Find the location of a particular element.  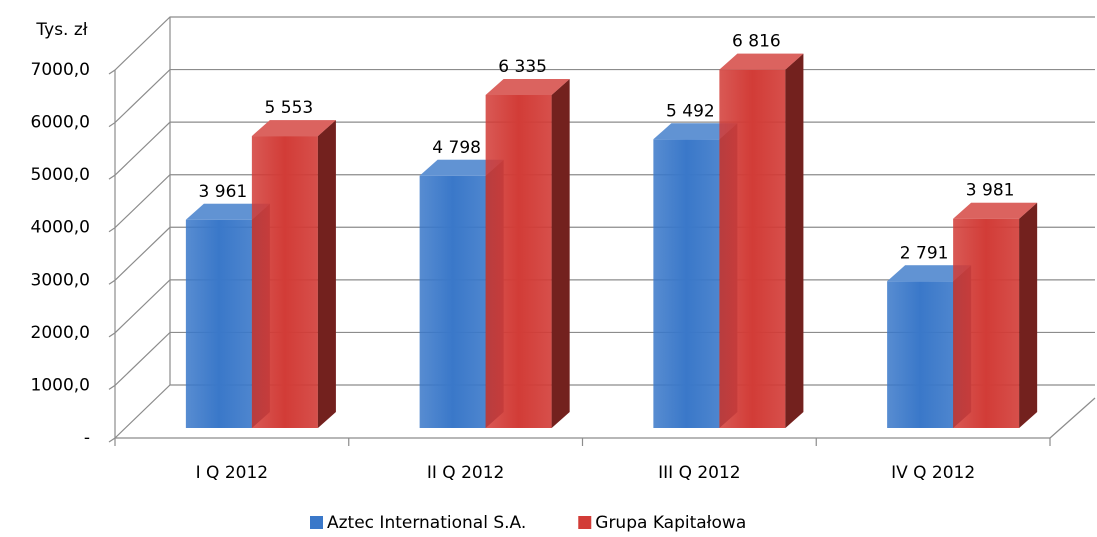

y-axis-label: Tys. zł is located at coordinates (61, 30).